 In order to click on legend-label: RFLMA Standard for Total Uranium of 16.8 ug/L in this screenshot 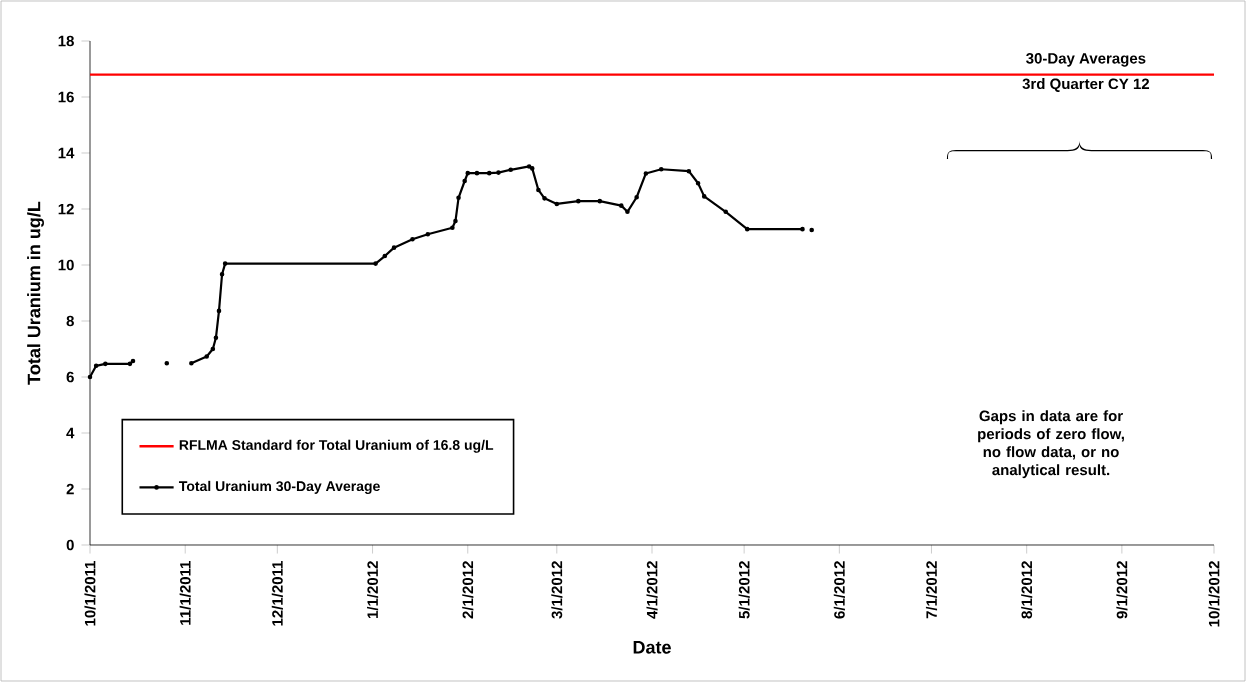, I will do `click(336, 446)`.